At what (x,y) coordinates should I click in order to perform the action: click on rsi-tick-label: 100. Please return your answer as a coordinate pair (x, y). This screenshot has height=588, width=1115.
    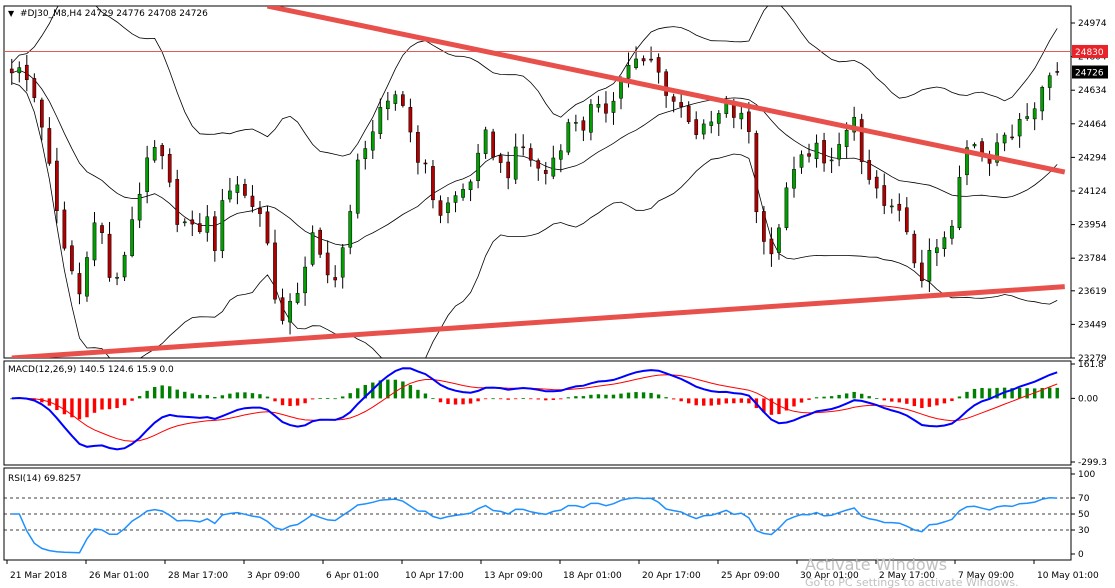
    Looking at the image, I should click on (1086, 475).